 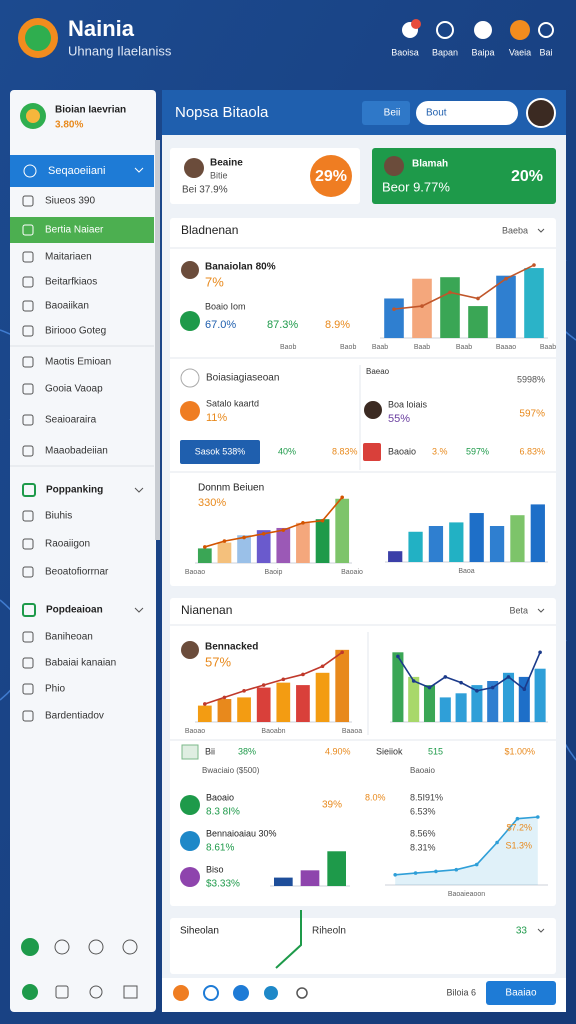 I want to click on nav-badge, so click(x=416, y=24).